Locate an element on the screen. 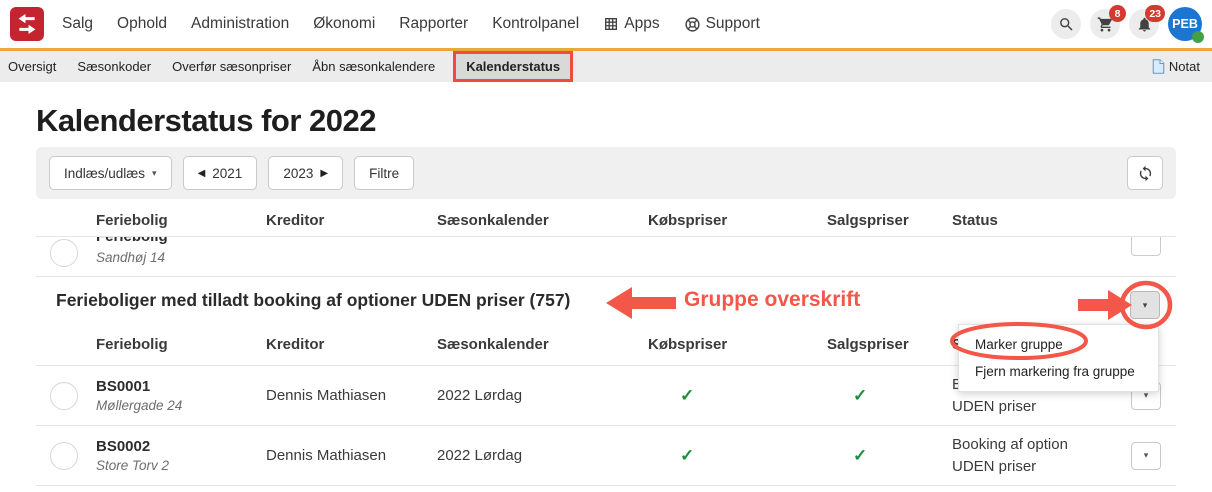  status-line1: Booking af option is located at coordinates (1010, 444).